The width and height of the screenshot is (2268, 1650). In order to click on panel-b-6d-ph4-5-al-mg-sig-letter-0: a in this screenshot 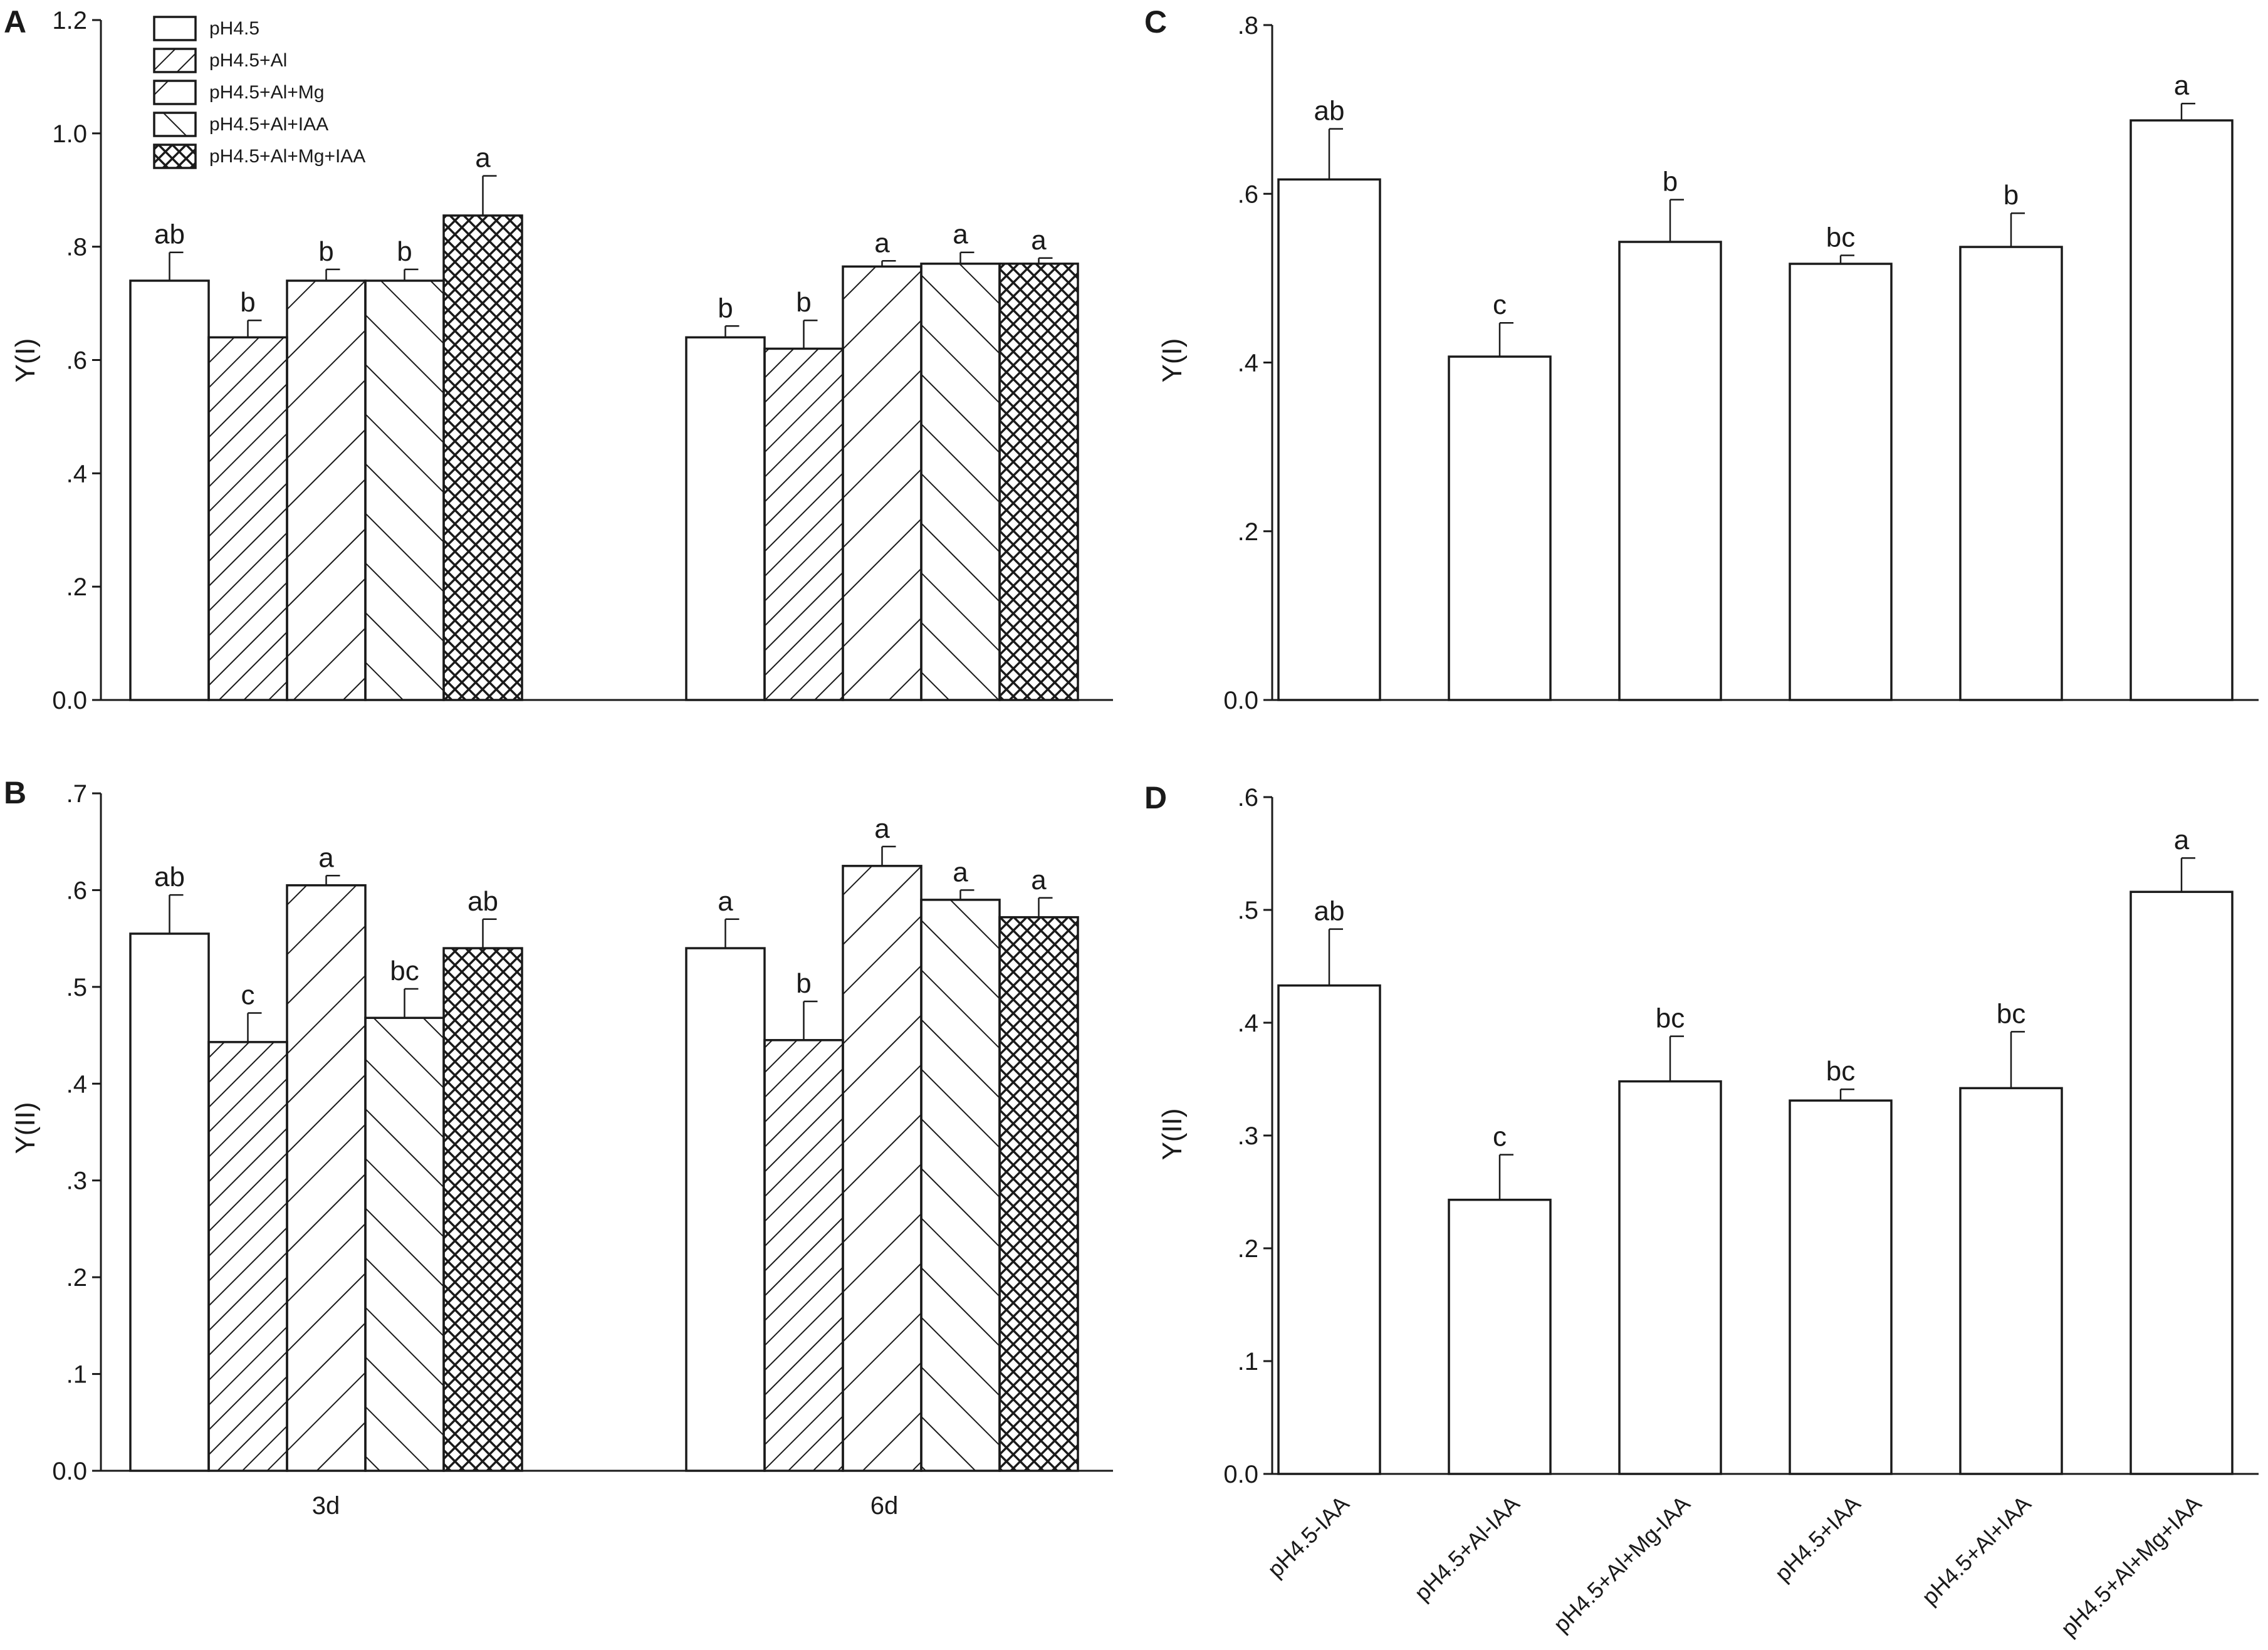, I will do `click(882, 828)`.